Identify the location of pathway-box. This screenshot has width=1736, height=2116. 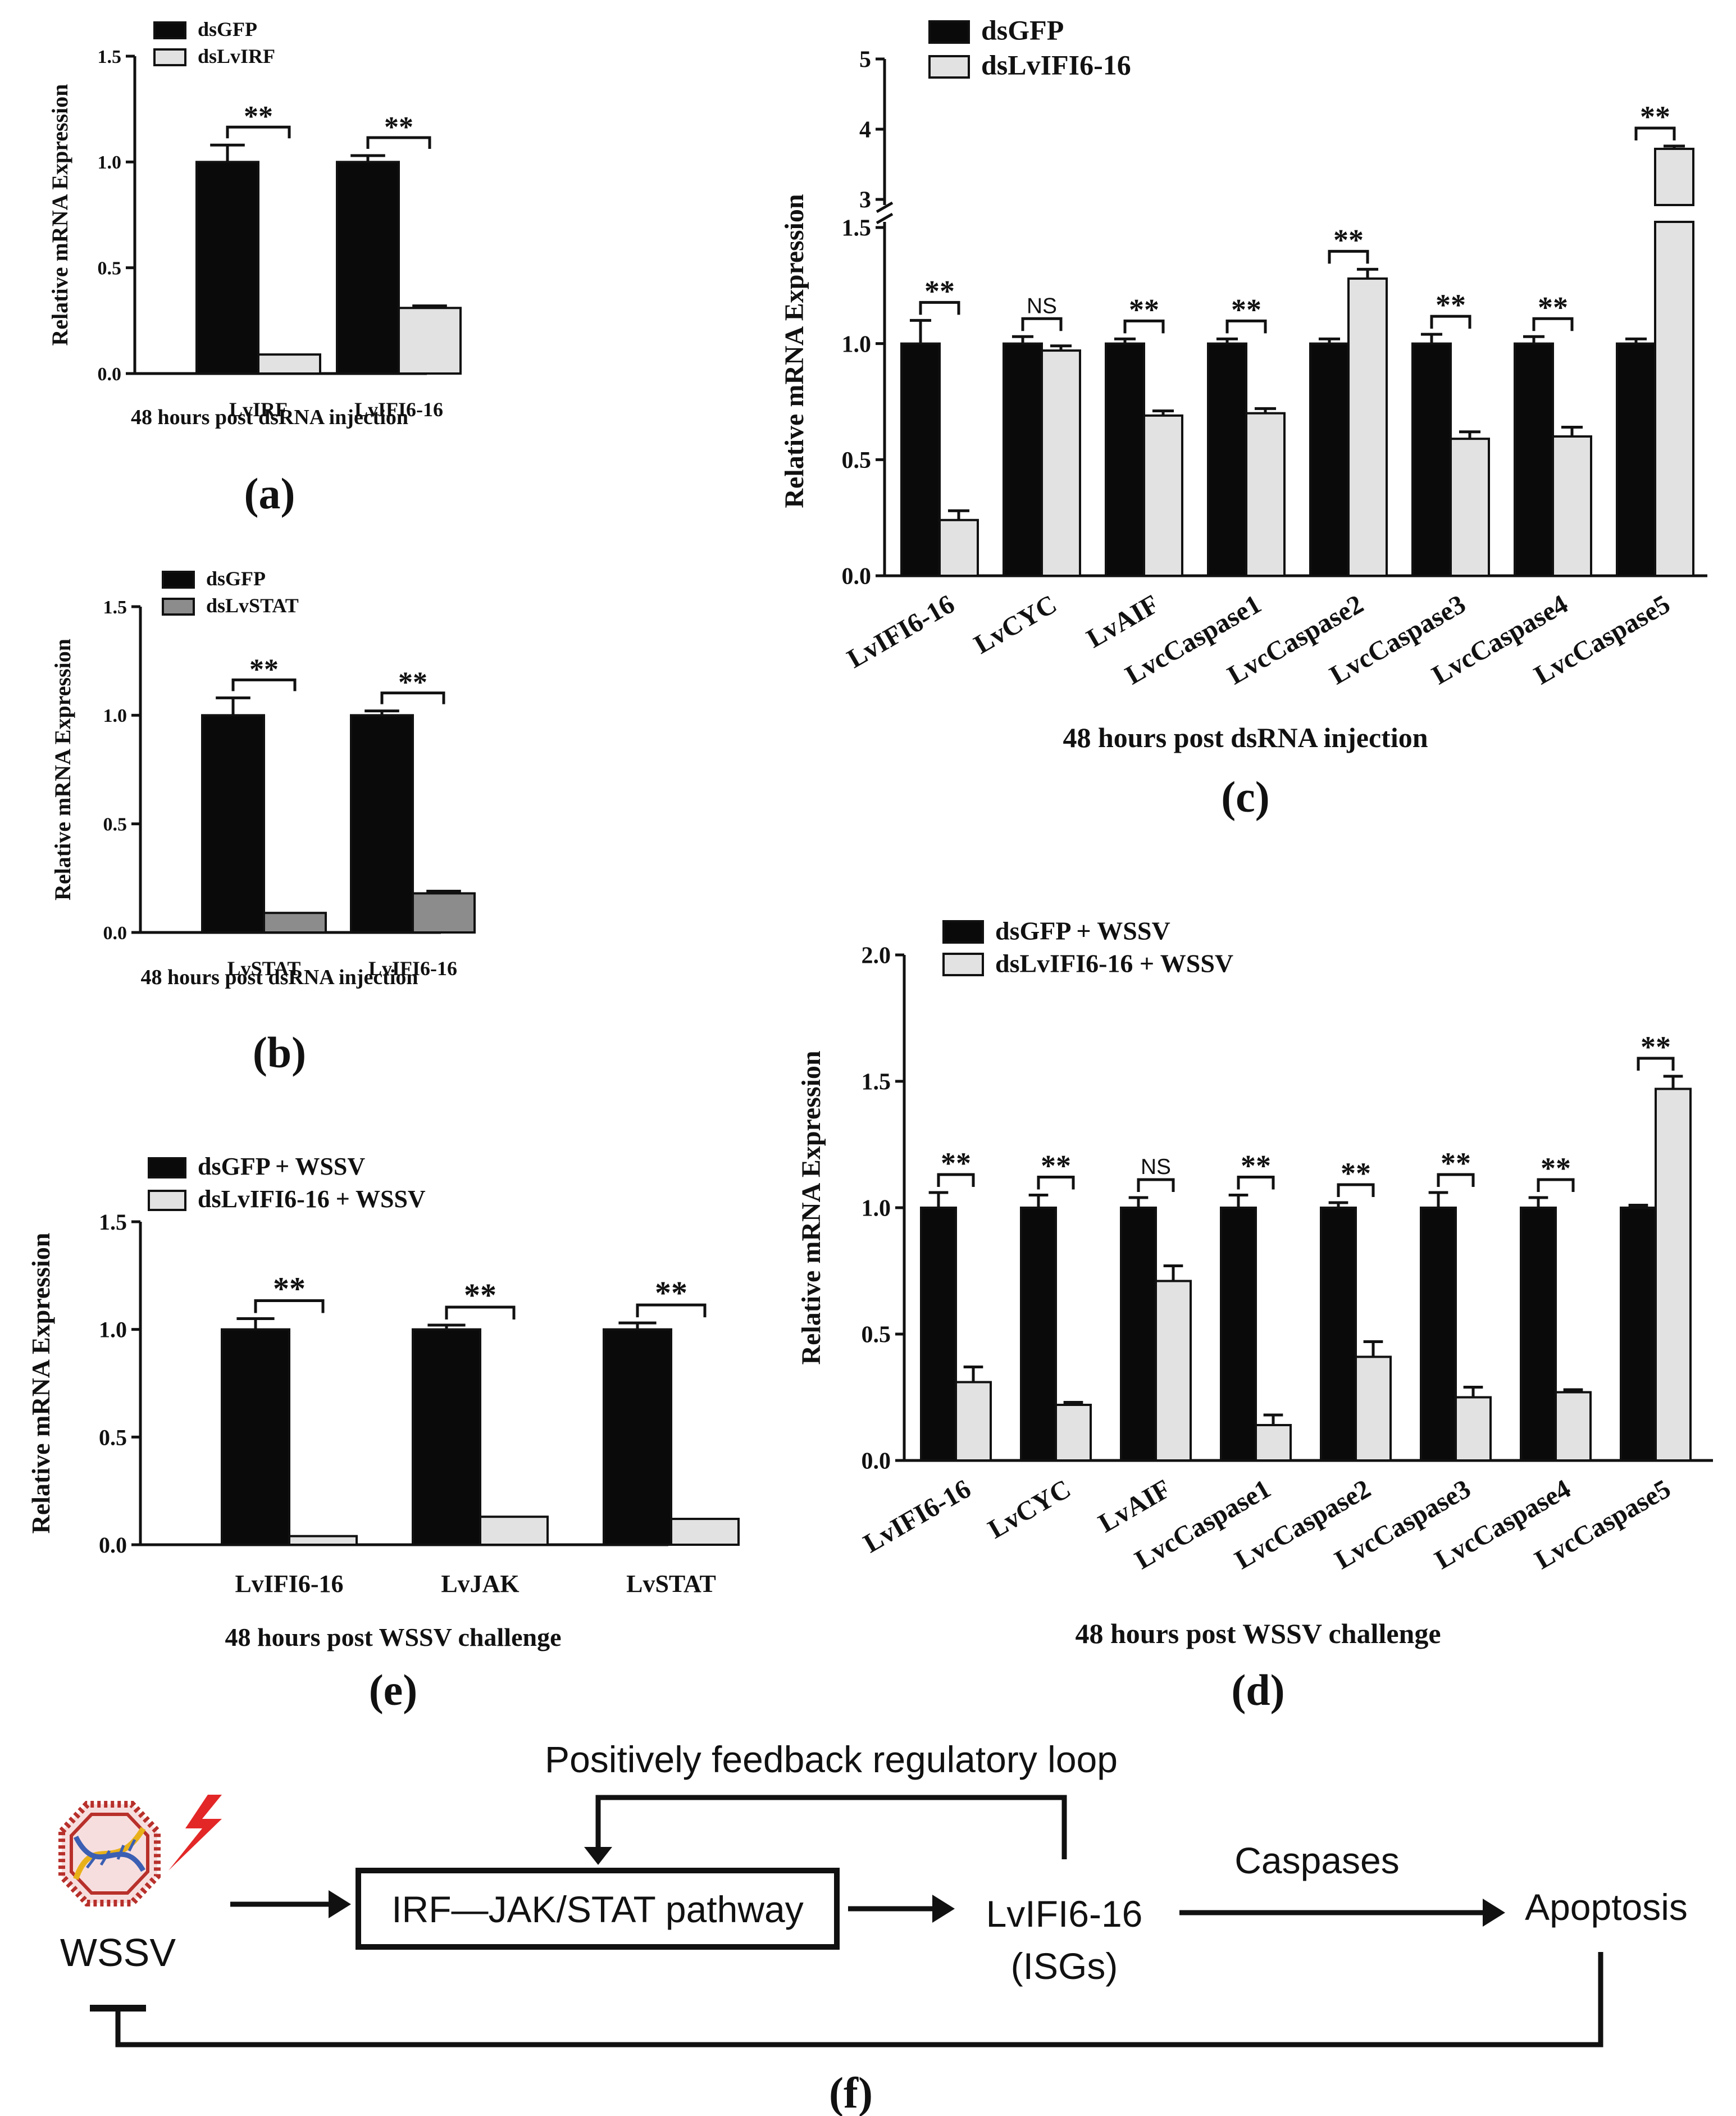
(598, 1909).